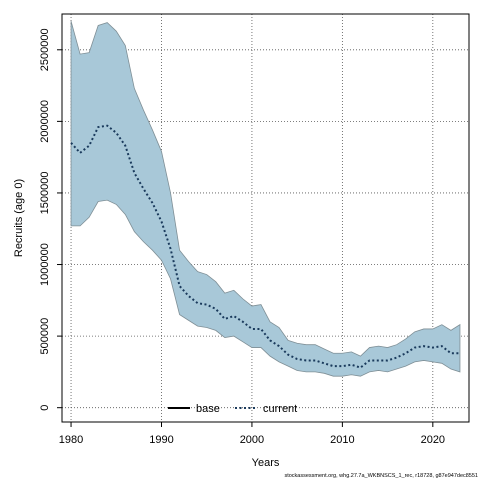 The height and width of the screenshot is (480, 480). What do you see at coordinates (161, 440) in the screenshot?
I see `x-tick-label-1990: 1990` at bounding box center [161, 440].